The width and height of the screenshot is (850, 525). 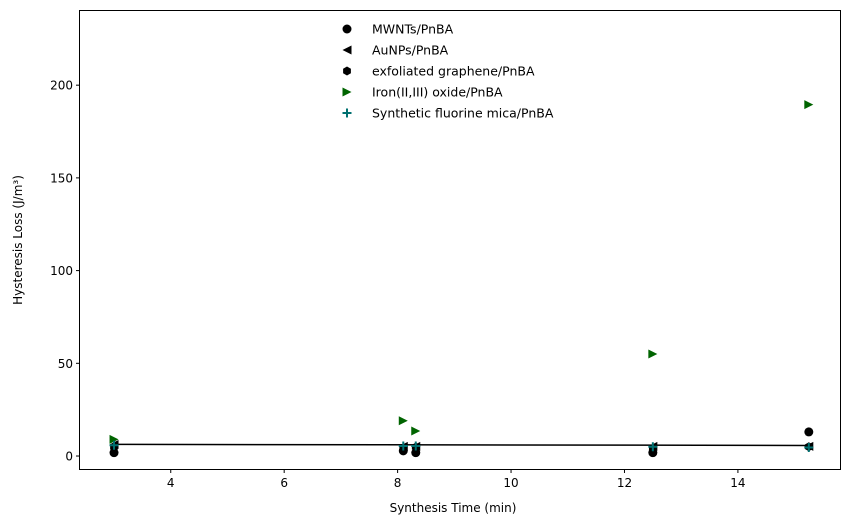 I want to click on legend-label: Iron(II,III) oxide/PnBA, so click(x=437, y=92).